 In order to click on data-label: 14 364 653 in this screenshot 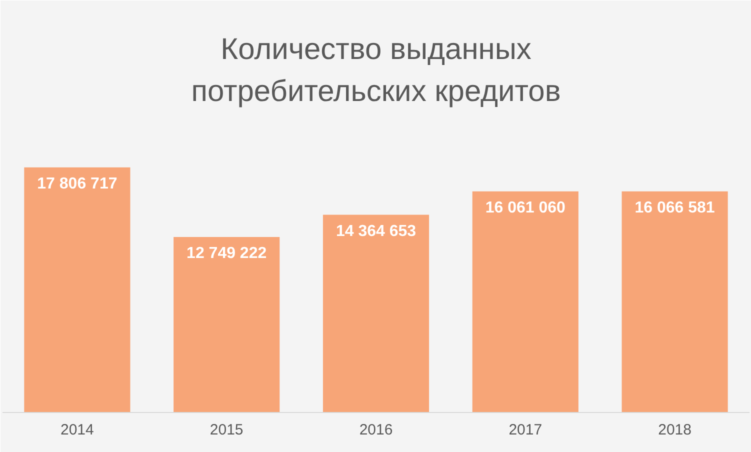, I will do `click(376, 231)`.